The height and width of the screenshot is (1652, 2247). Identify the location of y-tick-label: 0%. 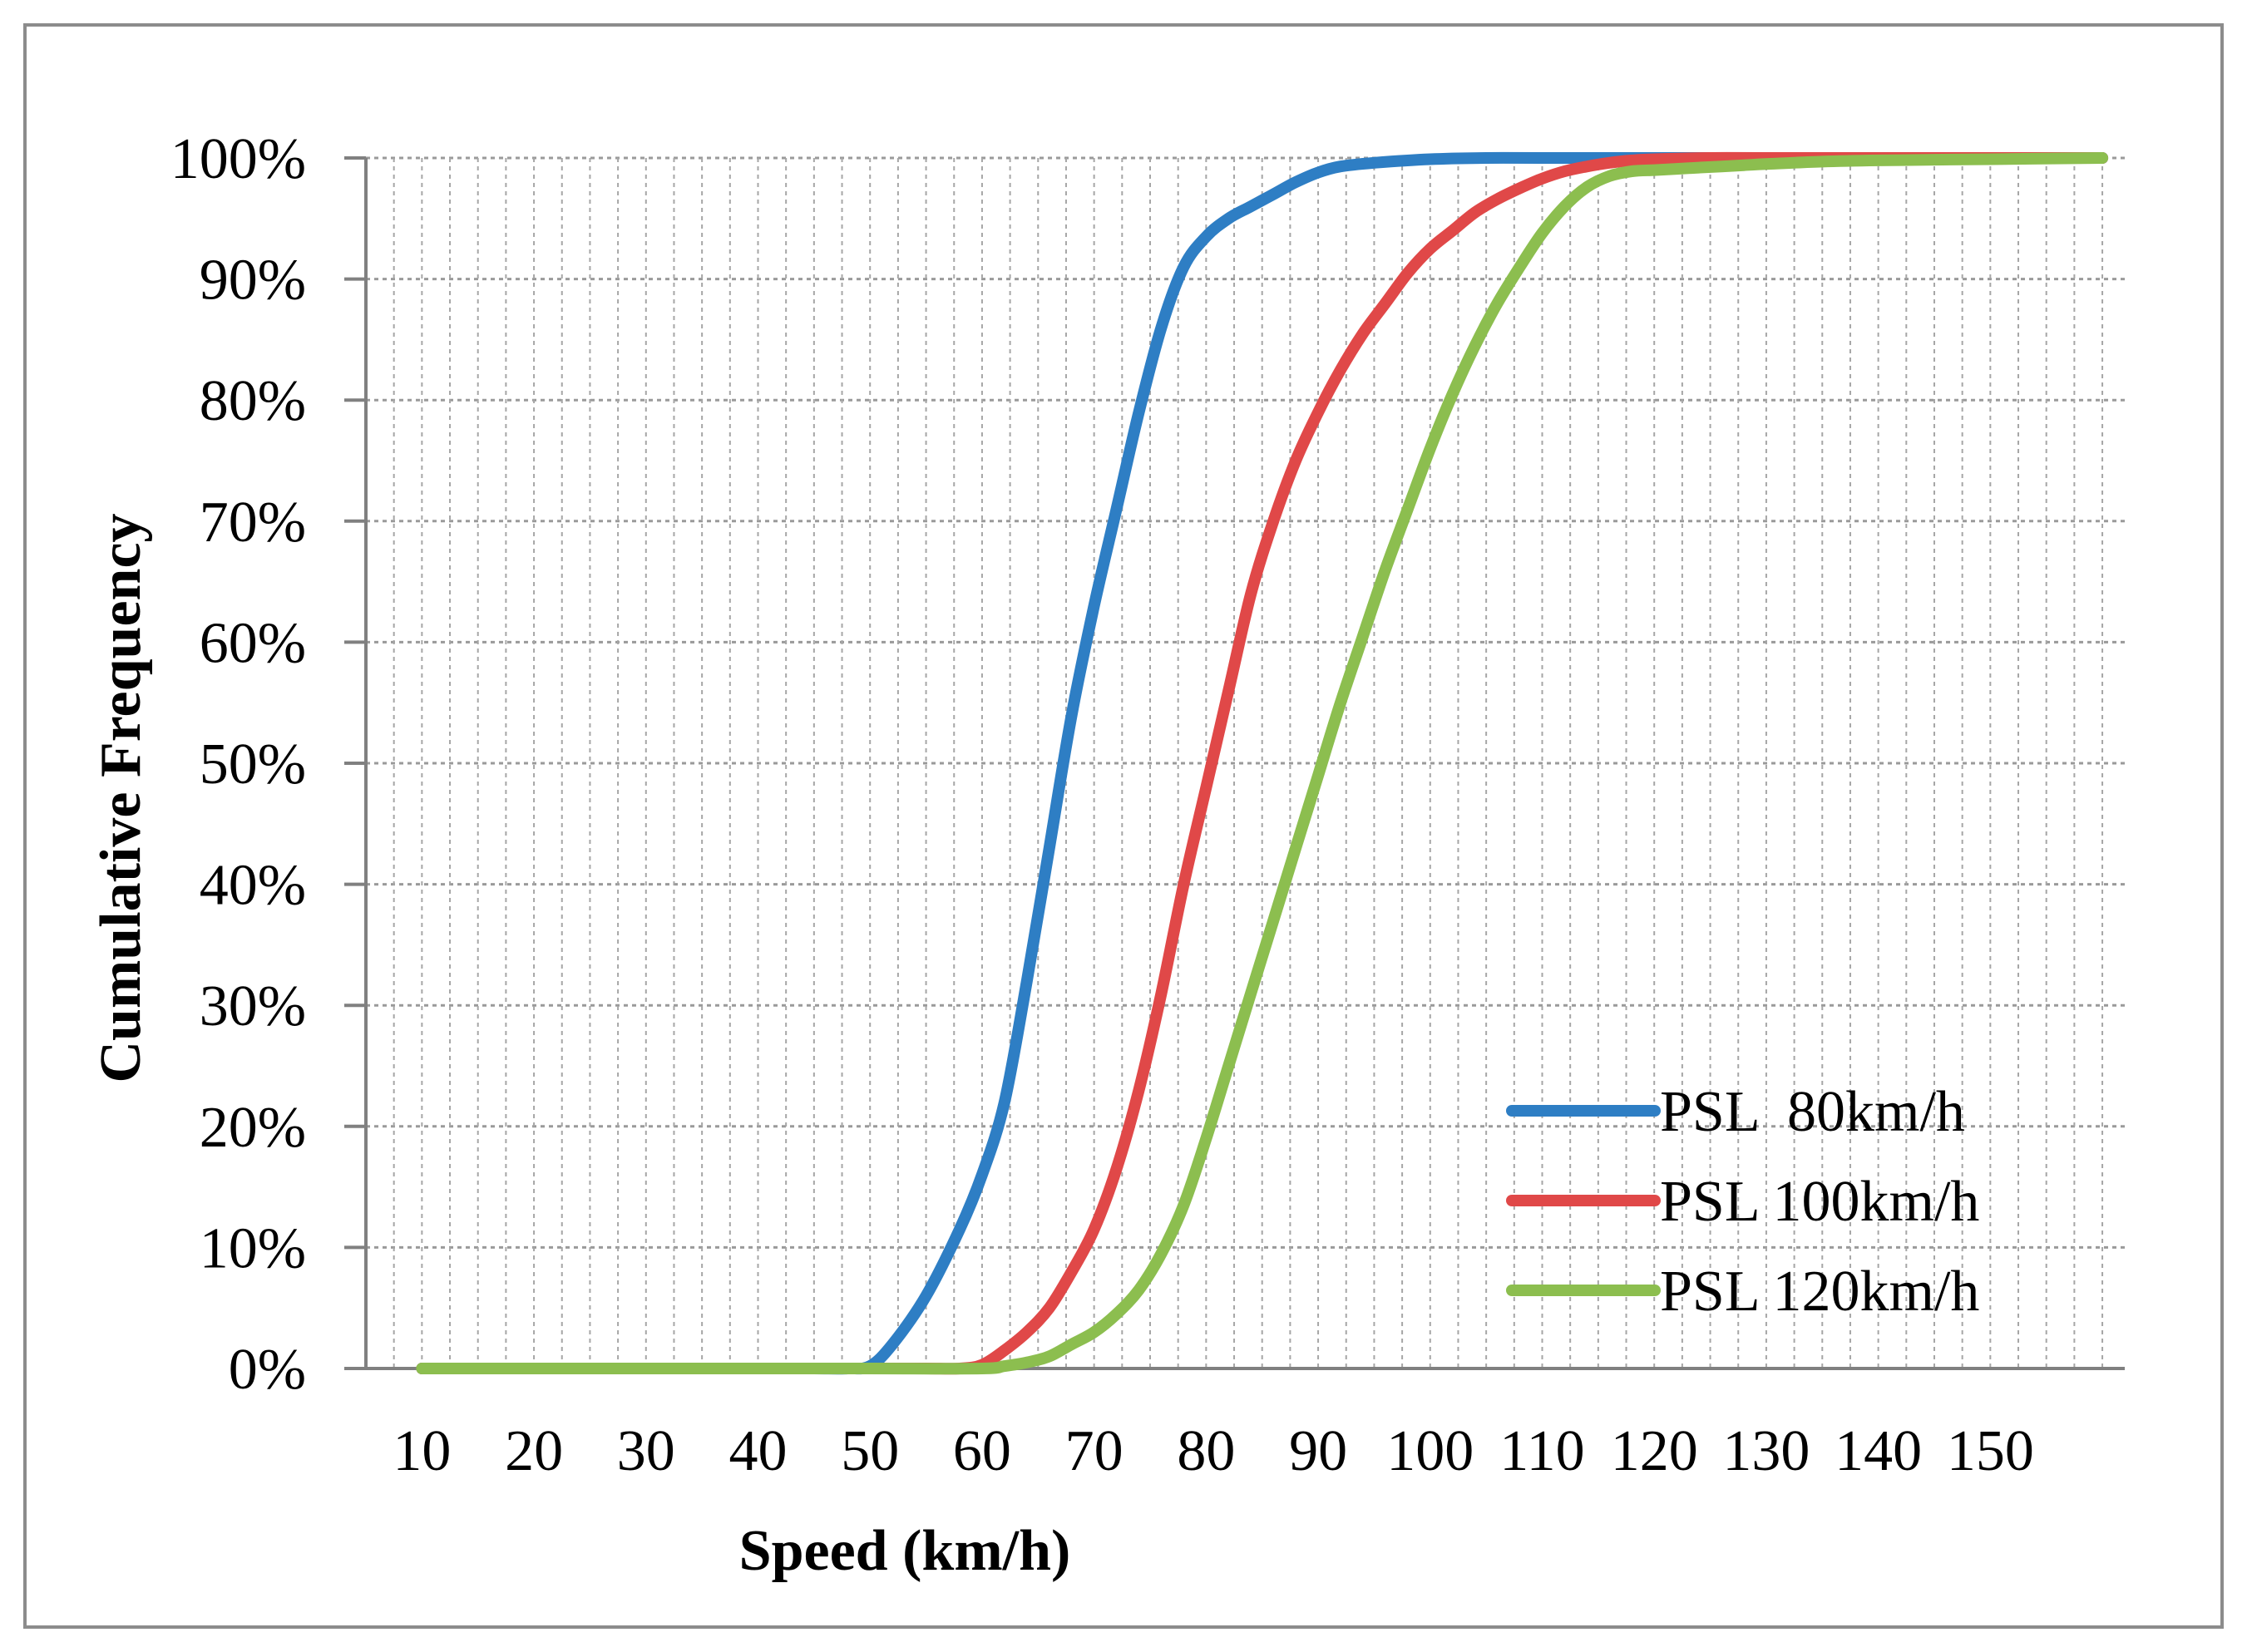
(267, 1370).